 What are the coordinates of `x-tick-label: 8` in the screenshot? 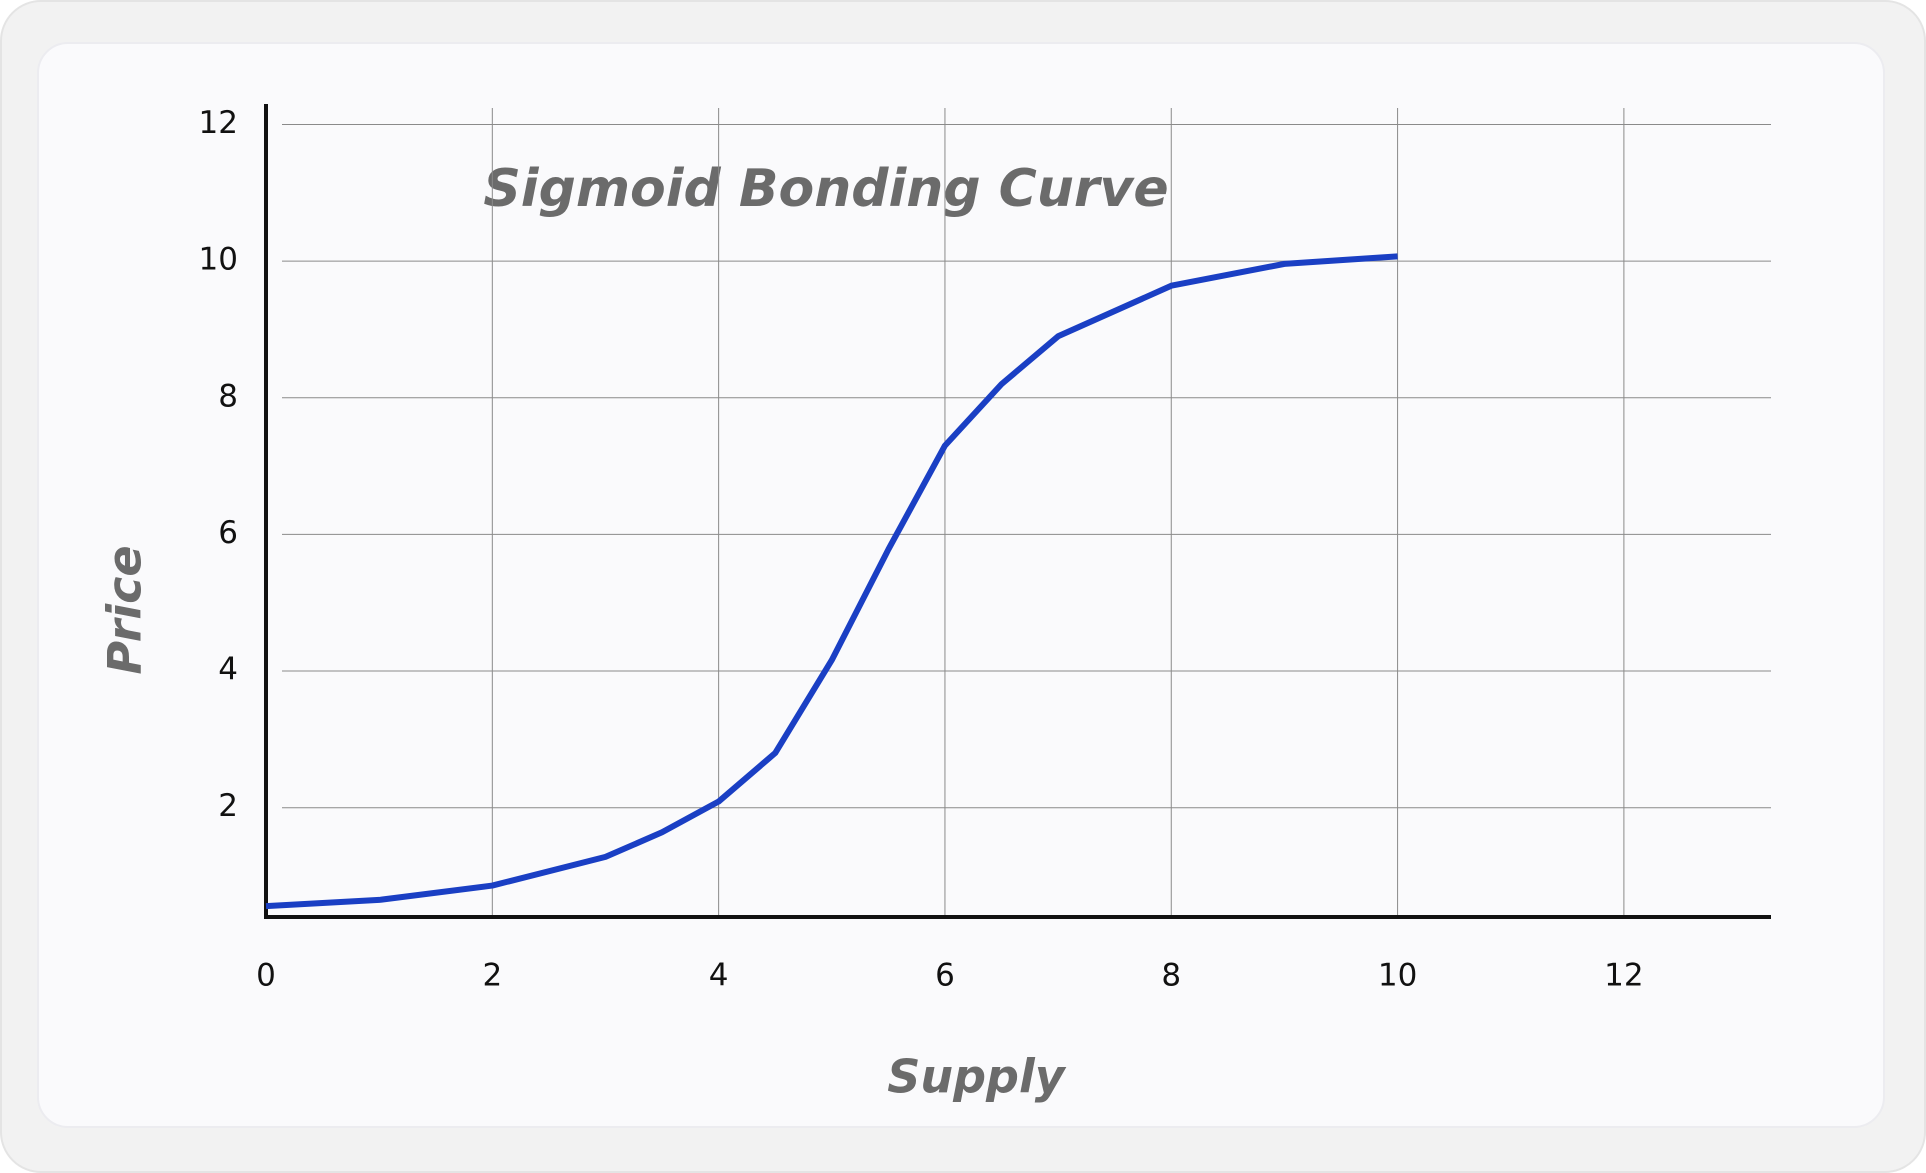 It's located at (1171, 976).